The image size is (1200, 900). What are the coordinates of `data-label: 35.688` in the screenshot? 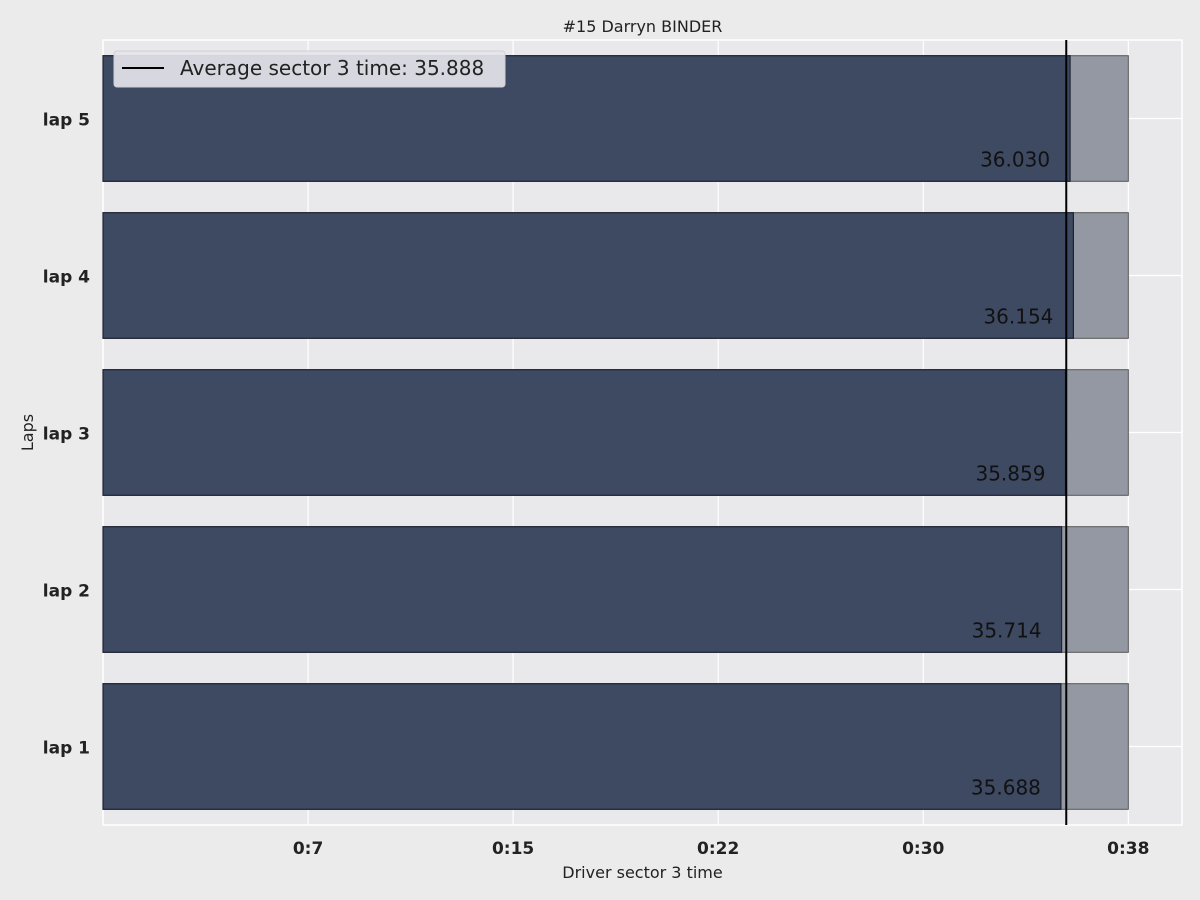 It's located at (1006, 787).